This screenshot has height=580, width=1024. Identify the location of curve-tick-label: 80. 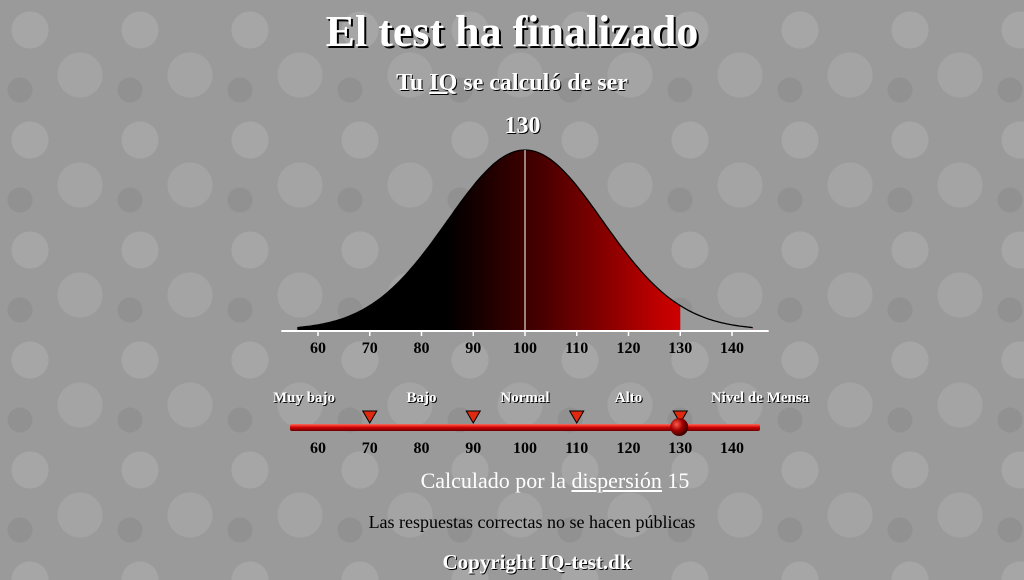
(421, 348).